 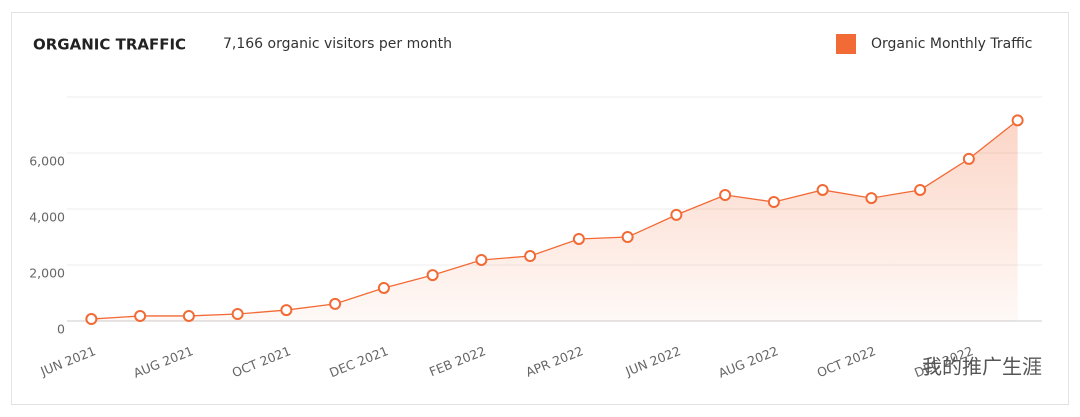 I want to click on legend-label: Organic Monthly Traffic, so click(x=951, y=44).